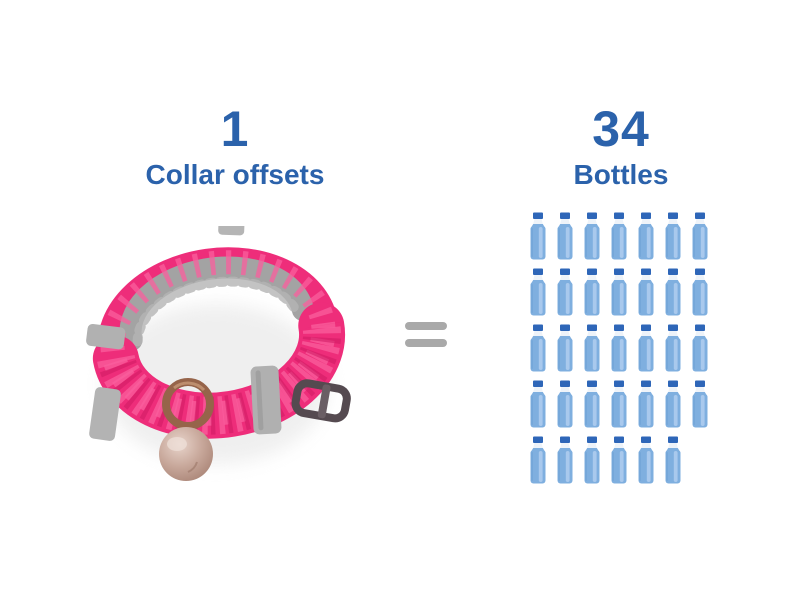 Image resolution: width=800 pixels, height=600 pixels. Describe the element at coordinates (426, 334) in the screenshot. I see `equals-icon` at that location.